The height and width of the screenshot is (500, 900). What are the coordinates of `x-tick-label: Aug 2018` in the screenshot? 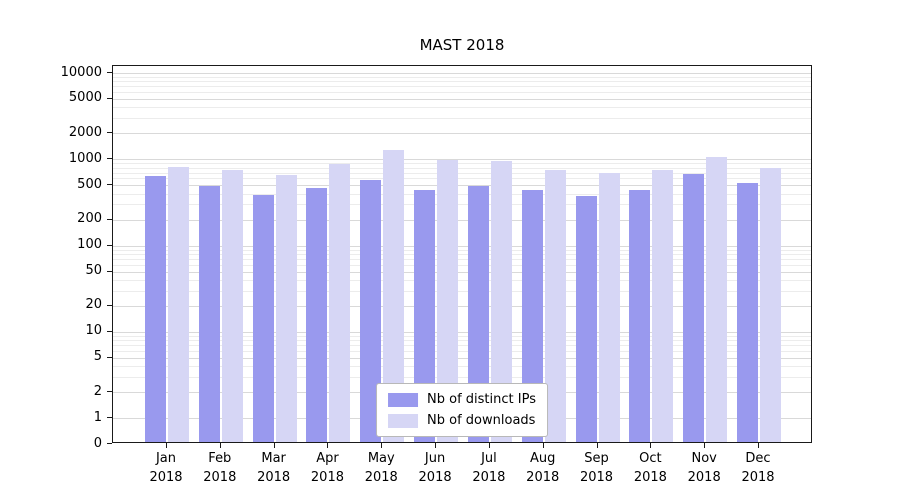 It's located at (543, 468).